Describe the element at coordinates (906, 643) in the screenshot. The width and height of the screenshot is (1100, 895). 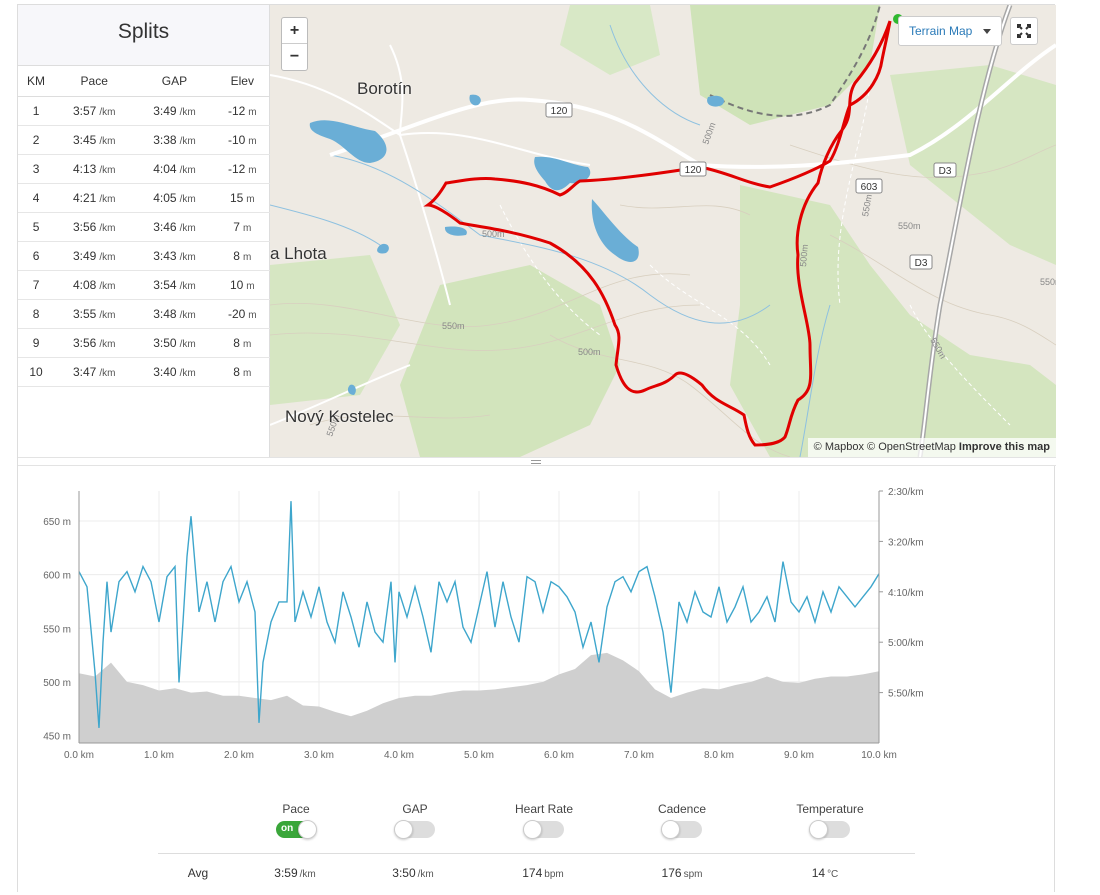
I see `pace-tick-label: 5:00/km` at that location.